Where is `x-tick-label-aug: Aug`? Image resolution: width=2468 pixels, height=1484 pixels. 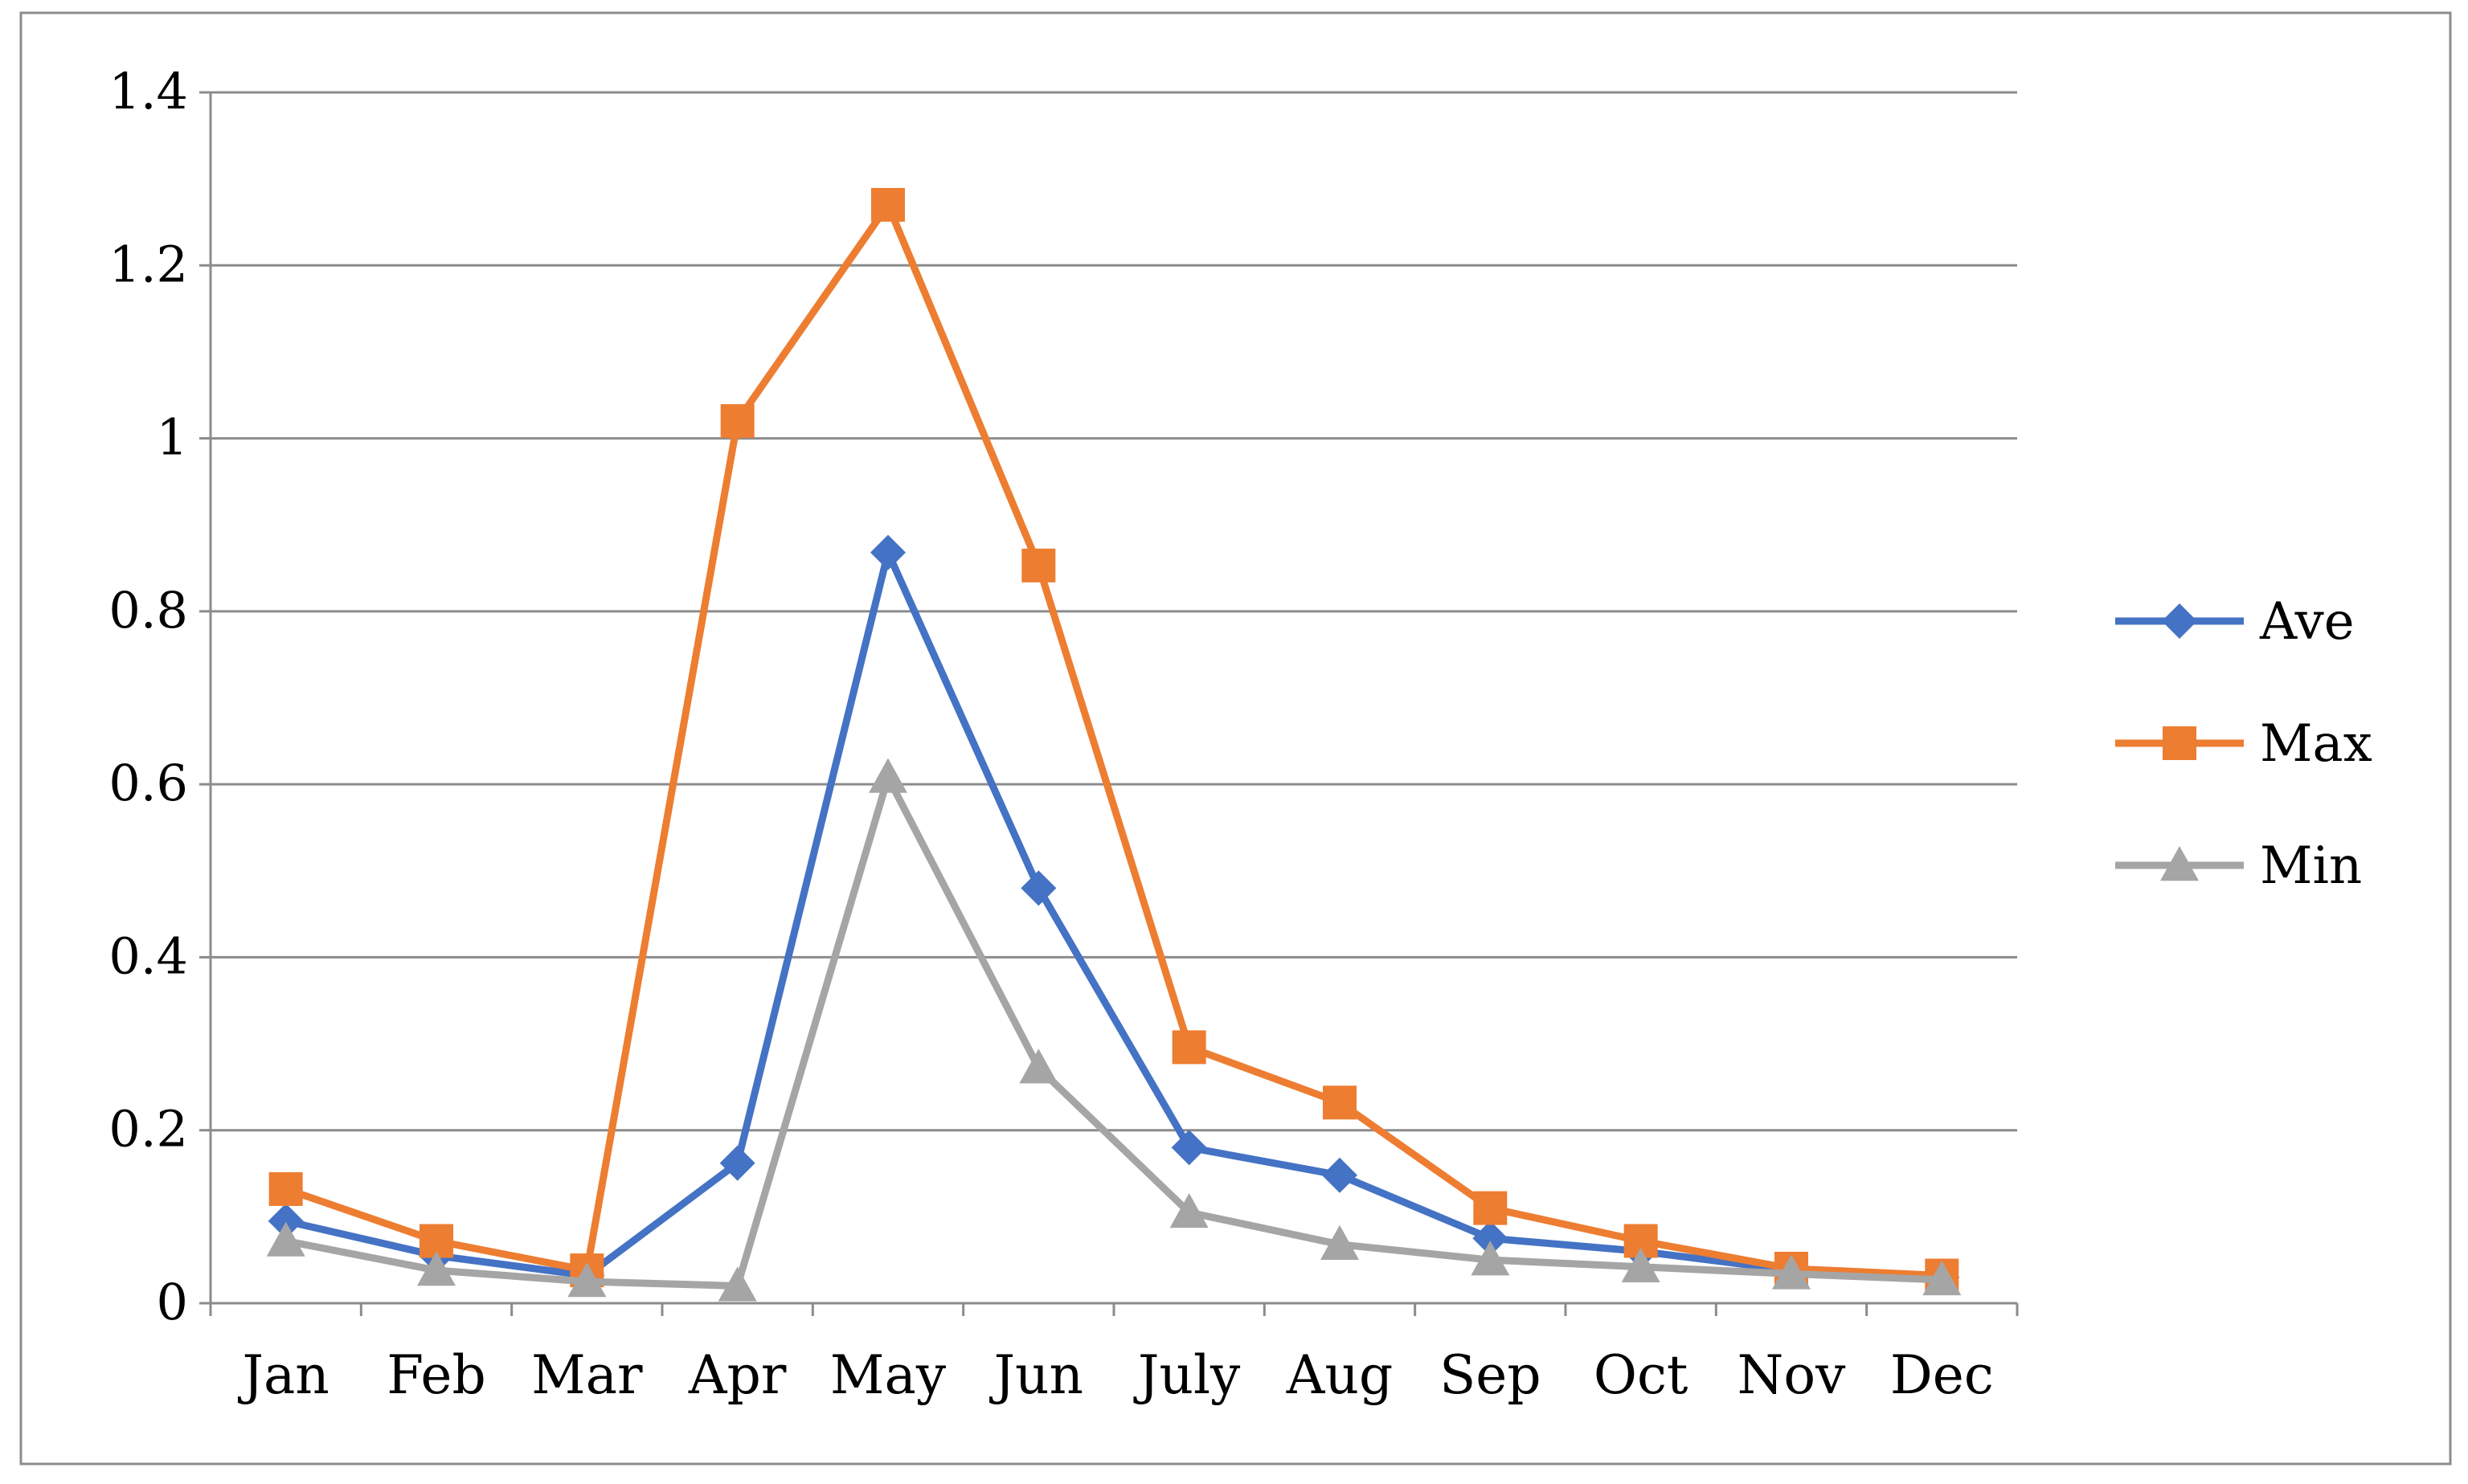 x-tick-label-aug: Aug is located at coordinates (1339, 1375).